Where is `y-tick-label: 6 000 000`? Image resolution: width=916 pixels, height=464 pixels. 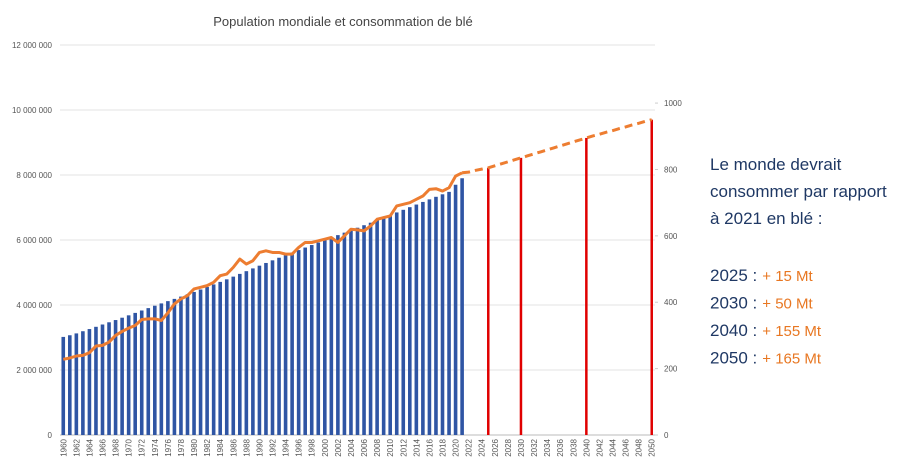 y-tick-label: 6 000 000 is located at coordinates (34, 240).